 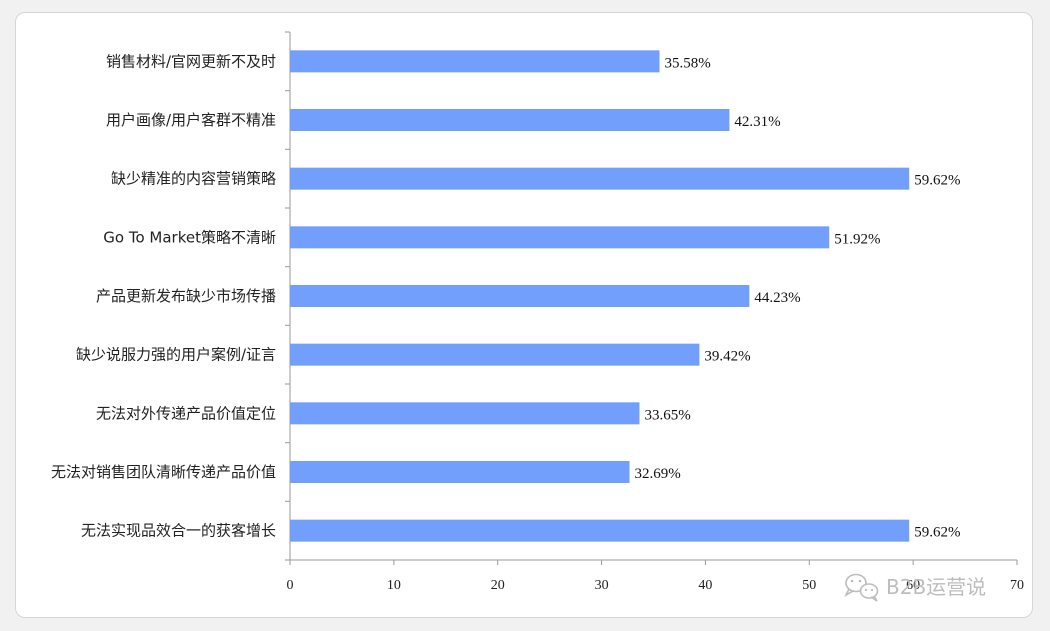 What do you see at coordinates (809, 585) in the screenshot?
I see `x-tick-label: 50` at bounding box center [809, 585].